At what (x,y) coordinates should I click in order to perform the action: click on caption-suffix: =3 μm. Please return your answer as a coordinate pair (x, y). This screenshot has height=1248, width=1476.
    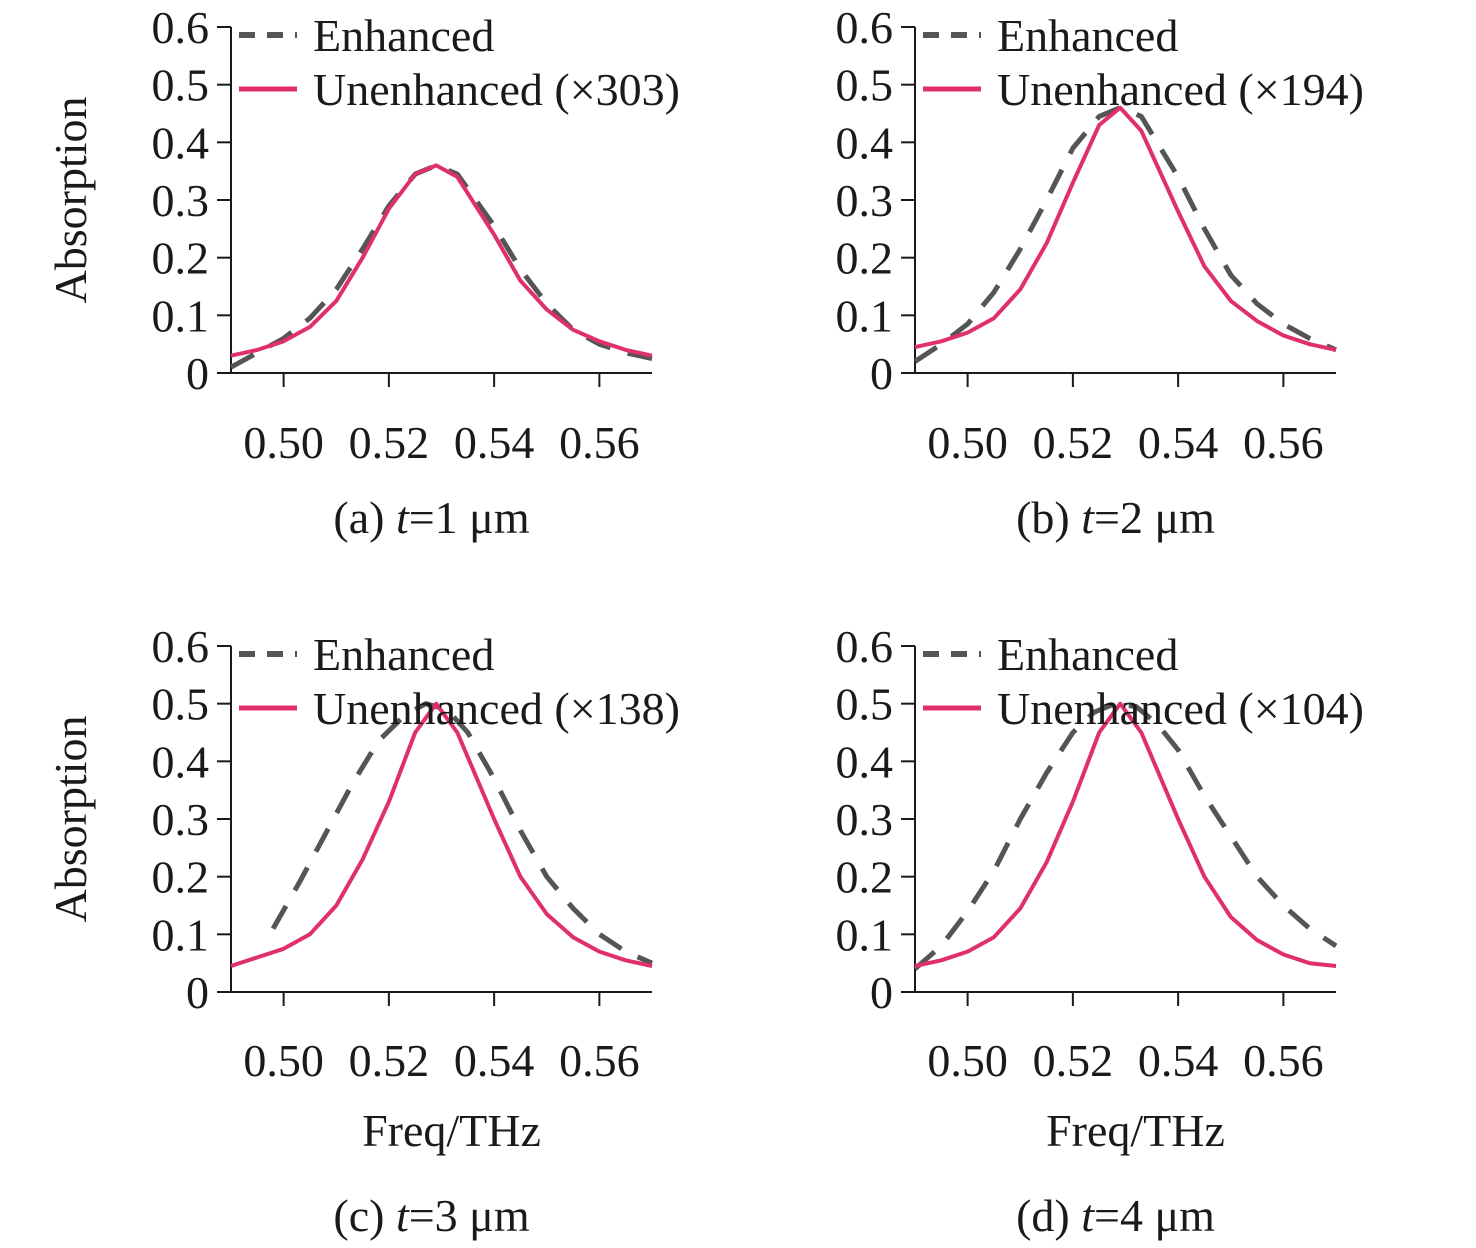
    Looking at the image, I should click on (469, 1215).